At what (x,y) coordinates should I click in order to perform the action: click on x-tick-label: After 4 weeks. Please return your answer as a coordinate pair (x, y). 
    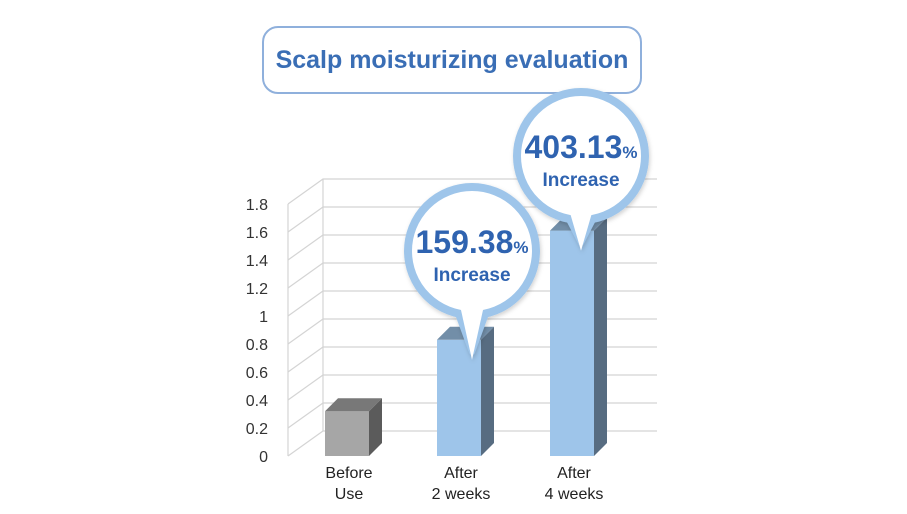
    Looking at the image, I should click on (574, 484).